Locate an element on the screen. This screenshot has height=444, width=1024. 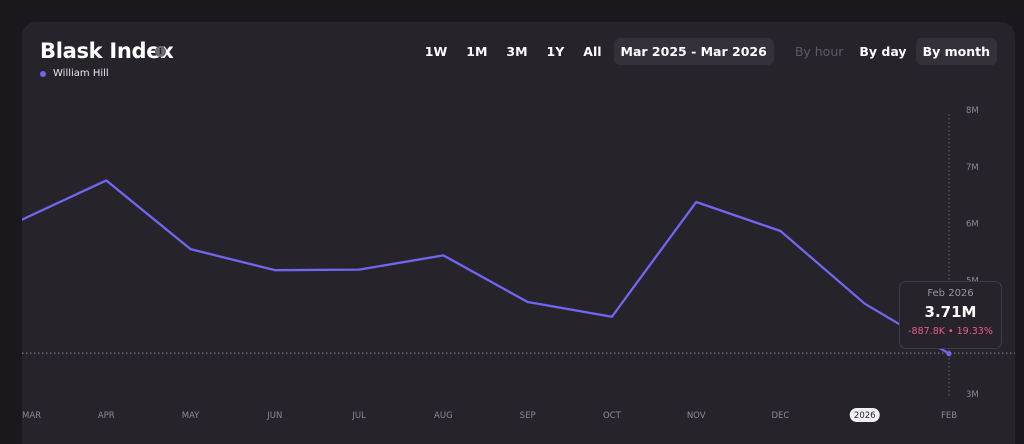
x-tick-label: MAY is located at coordinates (191, 416).